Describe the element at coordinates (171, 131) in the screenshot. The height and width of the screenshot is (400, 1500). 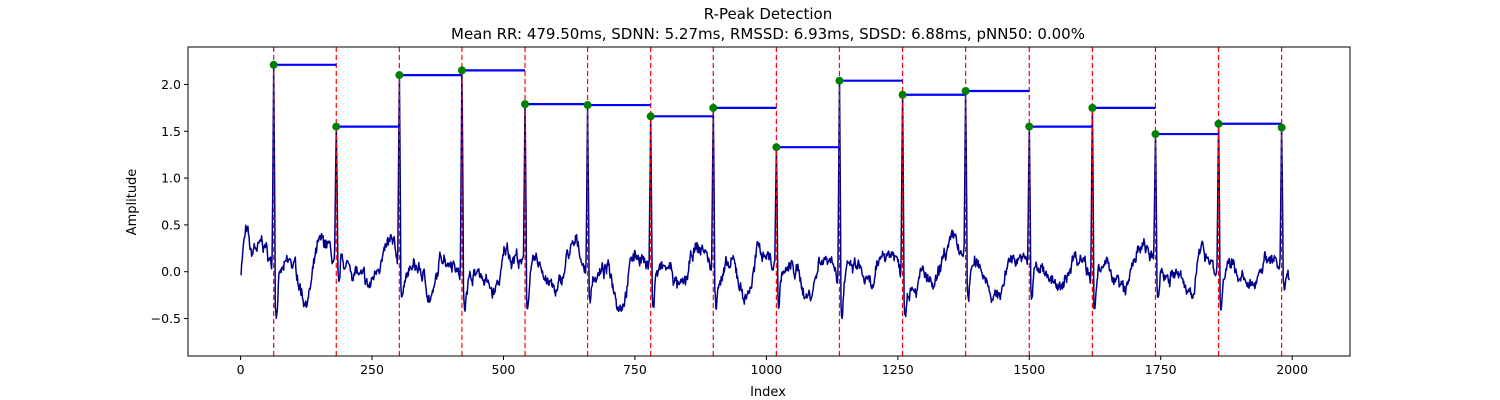
I see `y-tick-label-1.5: 1.5` at that location.